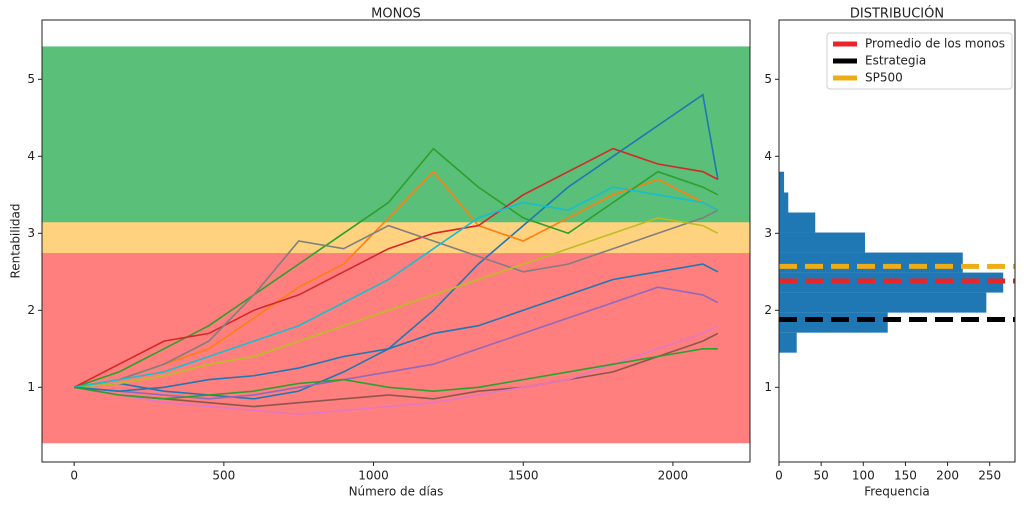  I want to click on chart-title: DISTRIBUCIÓN, so click(897, 14).